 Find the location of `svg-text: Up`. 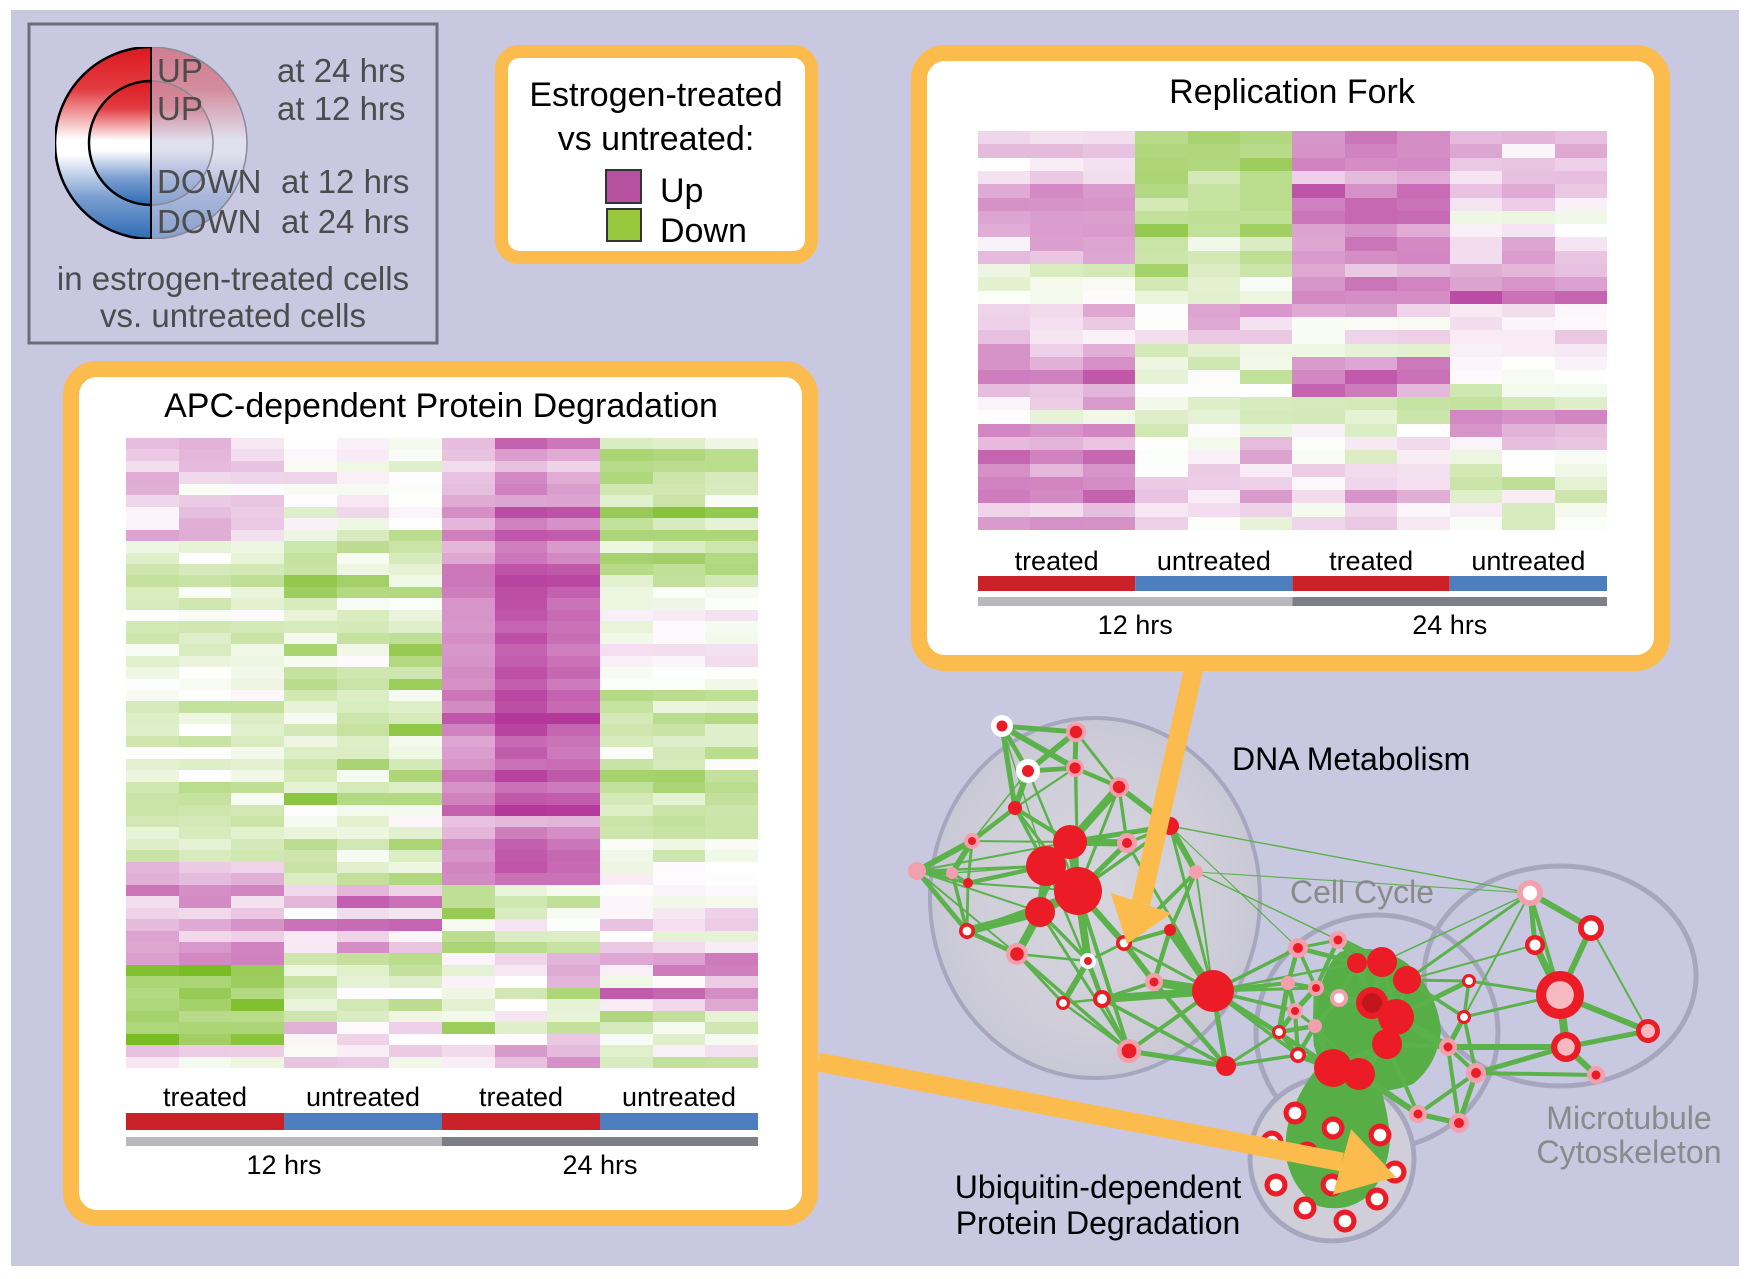

svg-text: Up is located at coordinates (681, 191).